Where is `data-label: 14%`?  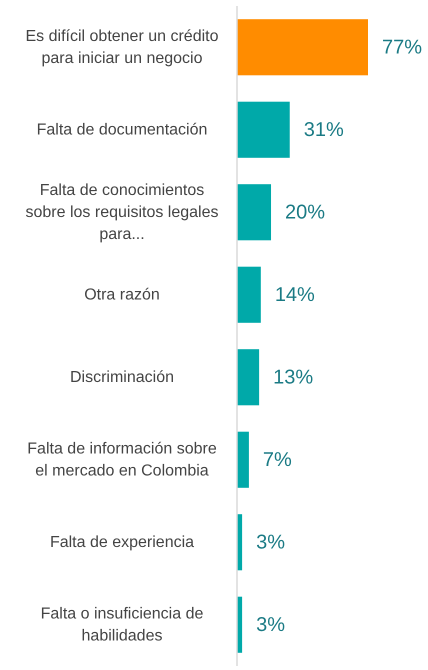
data-label: 14% is located at coordinates (295, 295).